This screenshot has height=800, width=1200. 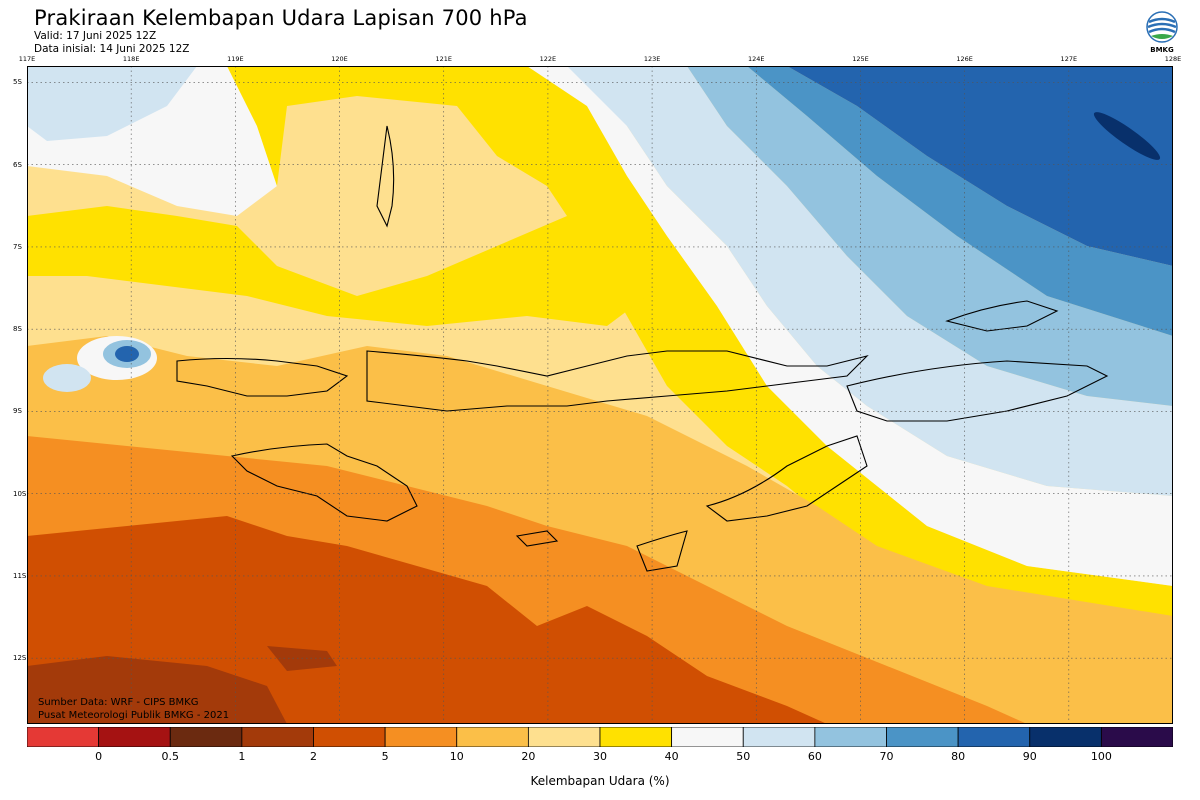 I want to click on colorbar-tick-label: 2, so click(x=313, y=756).